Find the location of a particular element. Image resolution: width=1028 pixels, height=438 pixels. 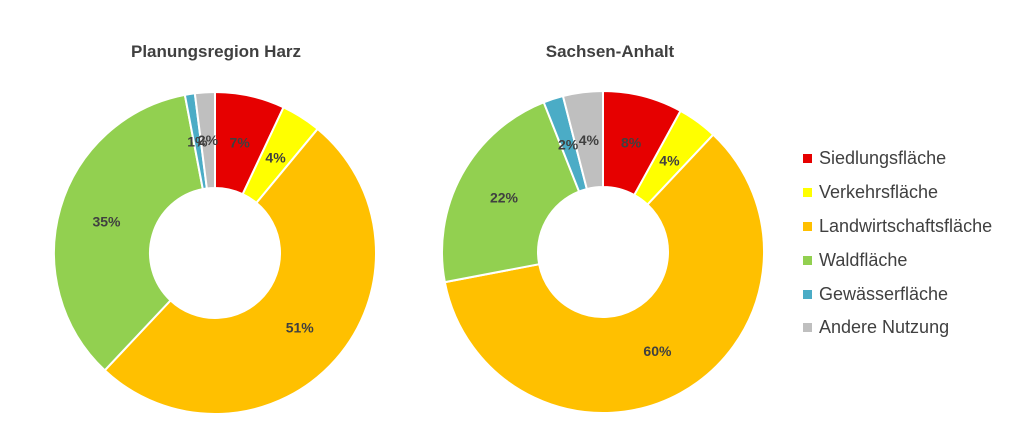

legend-item: Verkehrsfläche is located at coordinates (897, 193).